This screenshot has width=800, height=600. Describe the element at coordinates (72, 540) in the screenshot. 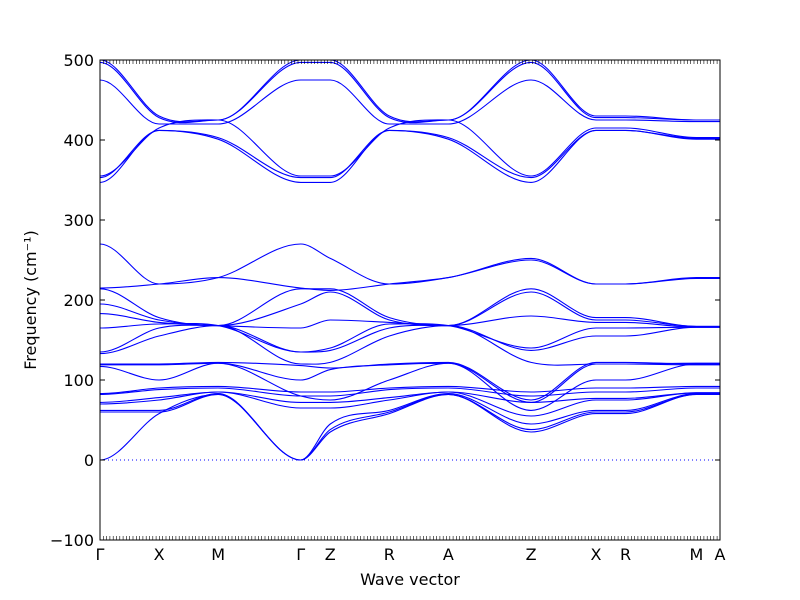

I see `y-tick-label: −100` at that location.